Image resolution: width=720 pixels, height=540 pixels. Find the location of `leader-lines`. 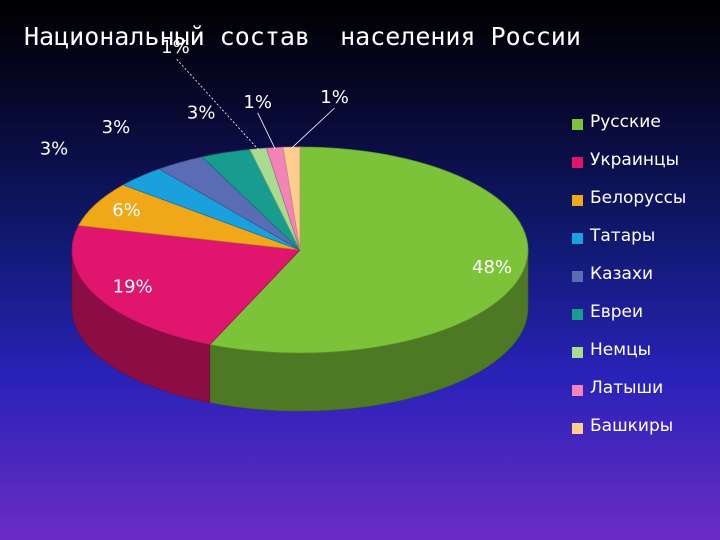

leader-lines is located at coordinates (255, 104).